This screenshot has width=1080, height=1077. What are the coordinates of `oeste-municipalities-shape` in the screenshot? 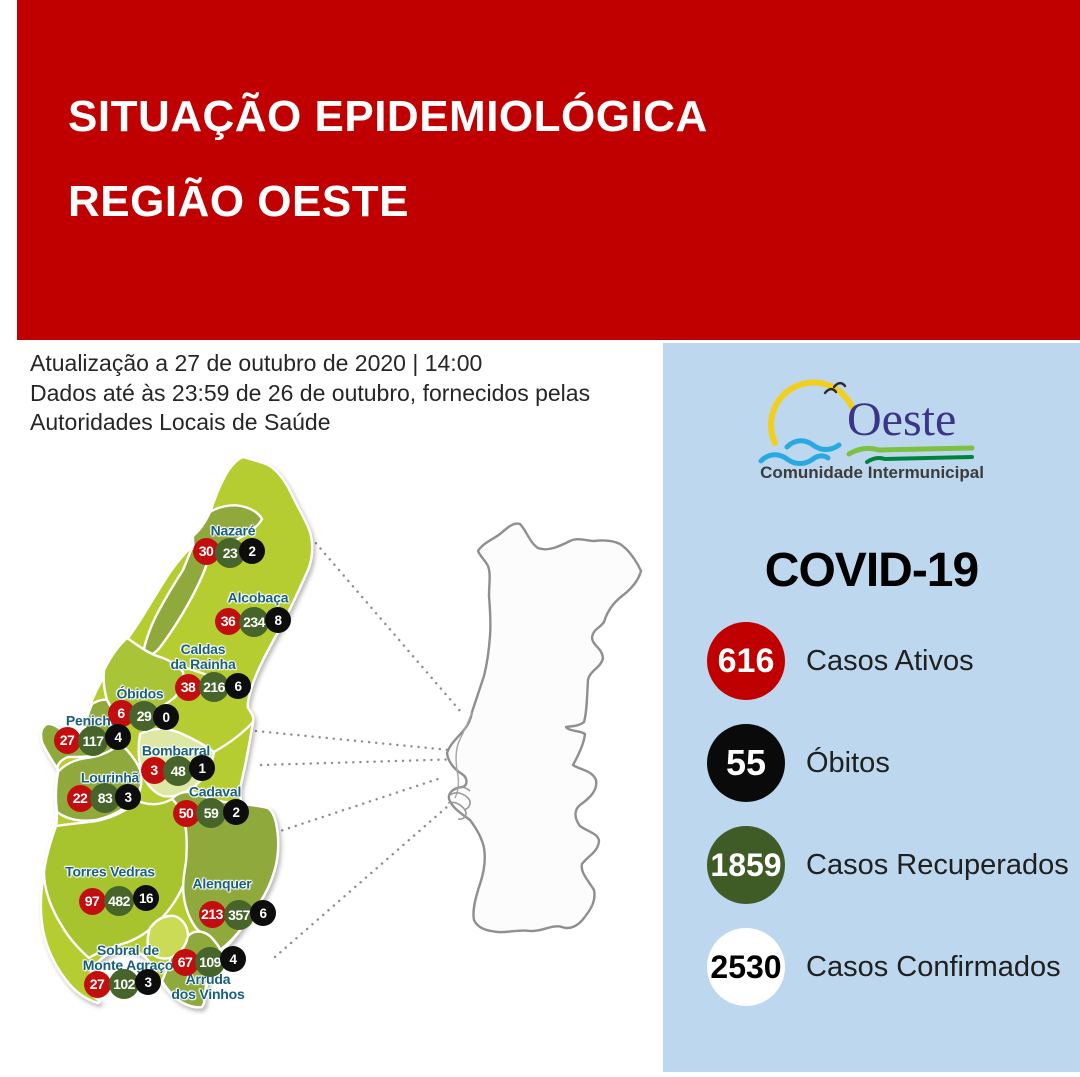 It's located at (176, 732).